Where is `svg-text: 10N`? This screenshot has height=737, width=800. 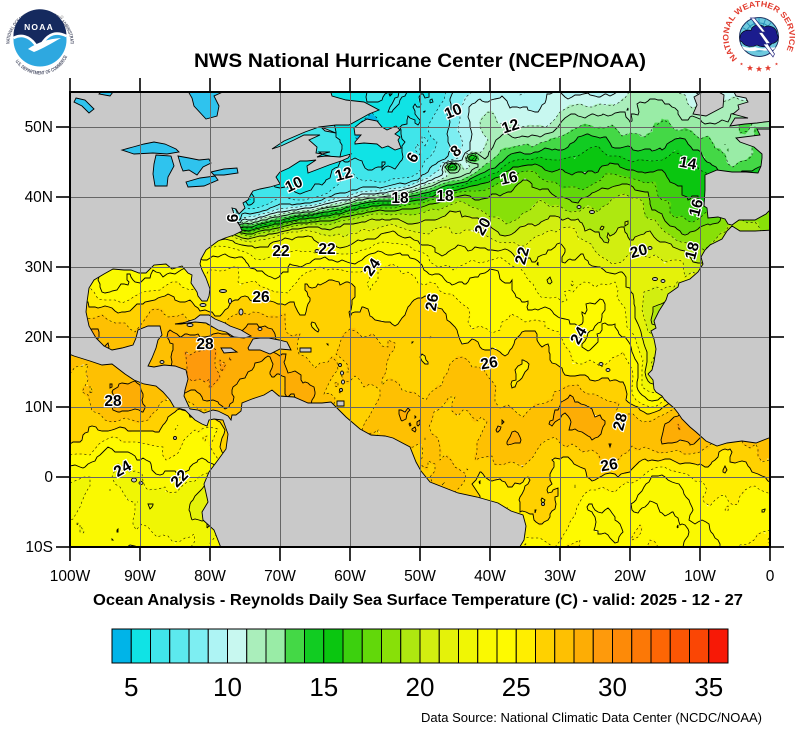 svg-text: 10N is located at coordinates (39, 407).